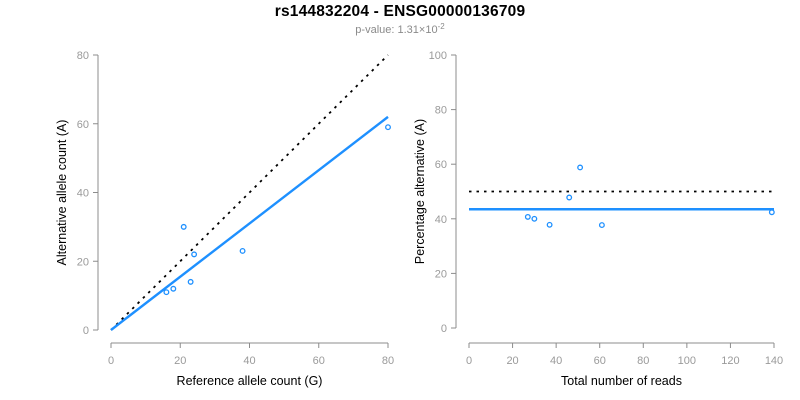 This screenshot has height=400, width=800. I want to click on right-y-tick-label: 20, so click(441, 274).